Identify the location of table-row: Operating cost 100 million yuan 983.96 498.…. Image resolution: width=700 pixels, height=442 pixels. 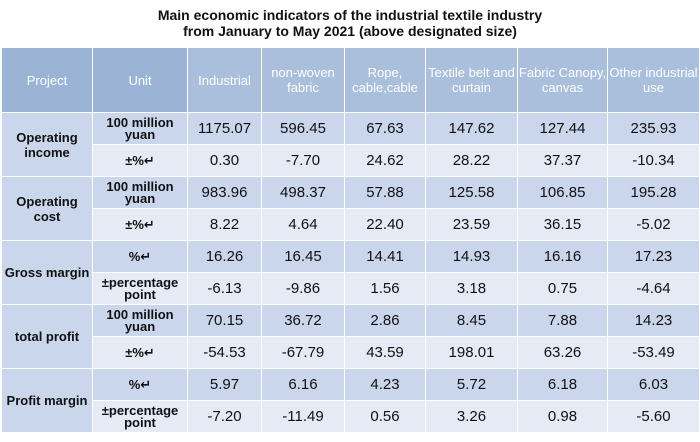
(350, 208).